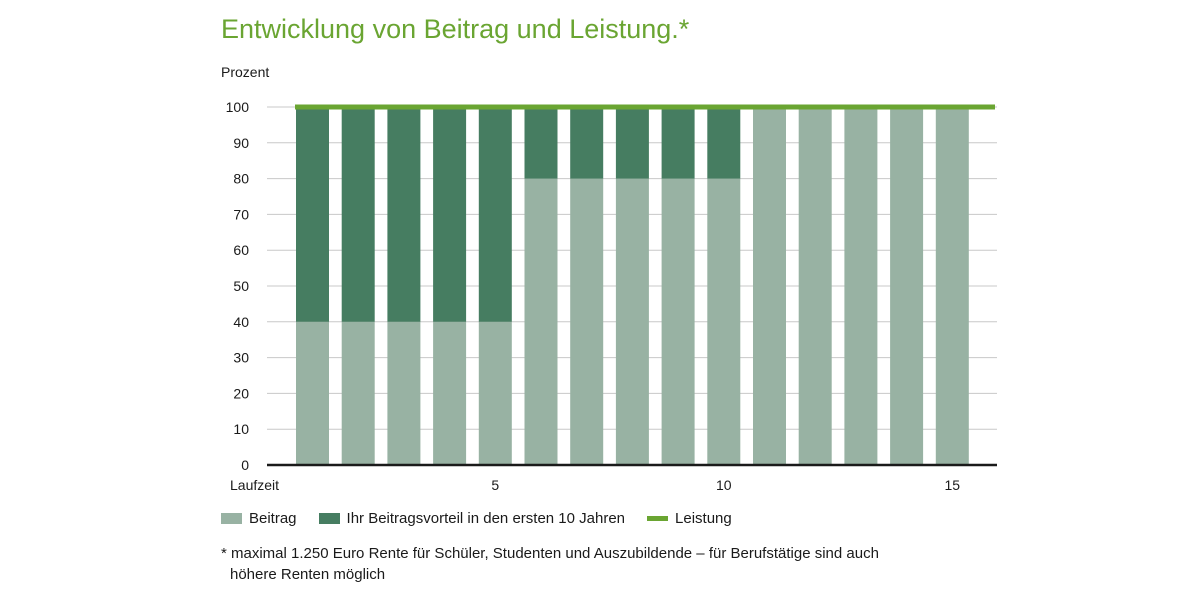 The image size is (1200, 600). What do you see at coordinates (241, 393) in the screenshot?
I see `y-tick-label: 20` at bounding box center [241, 393].